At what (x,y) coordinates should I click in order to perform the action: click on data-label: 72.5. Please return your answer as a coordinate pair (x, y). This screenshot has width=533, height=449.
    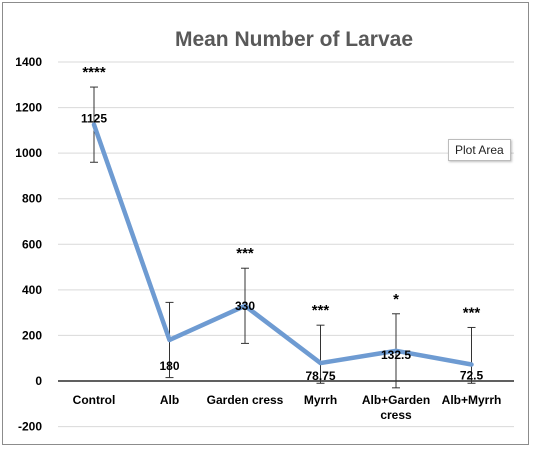
    Looking at the image, I should click on (472, 375).